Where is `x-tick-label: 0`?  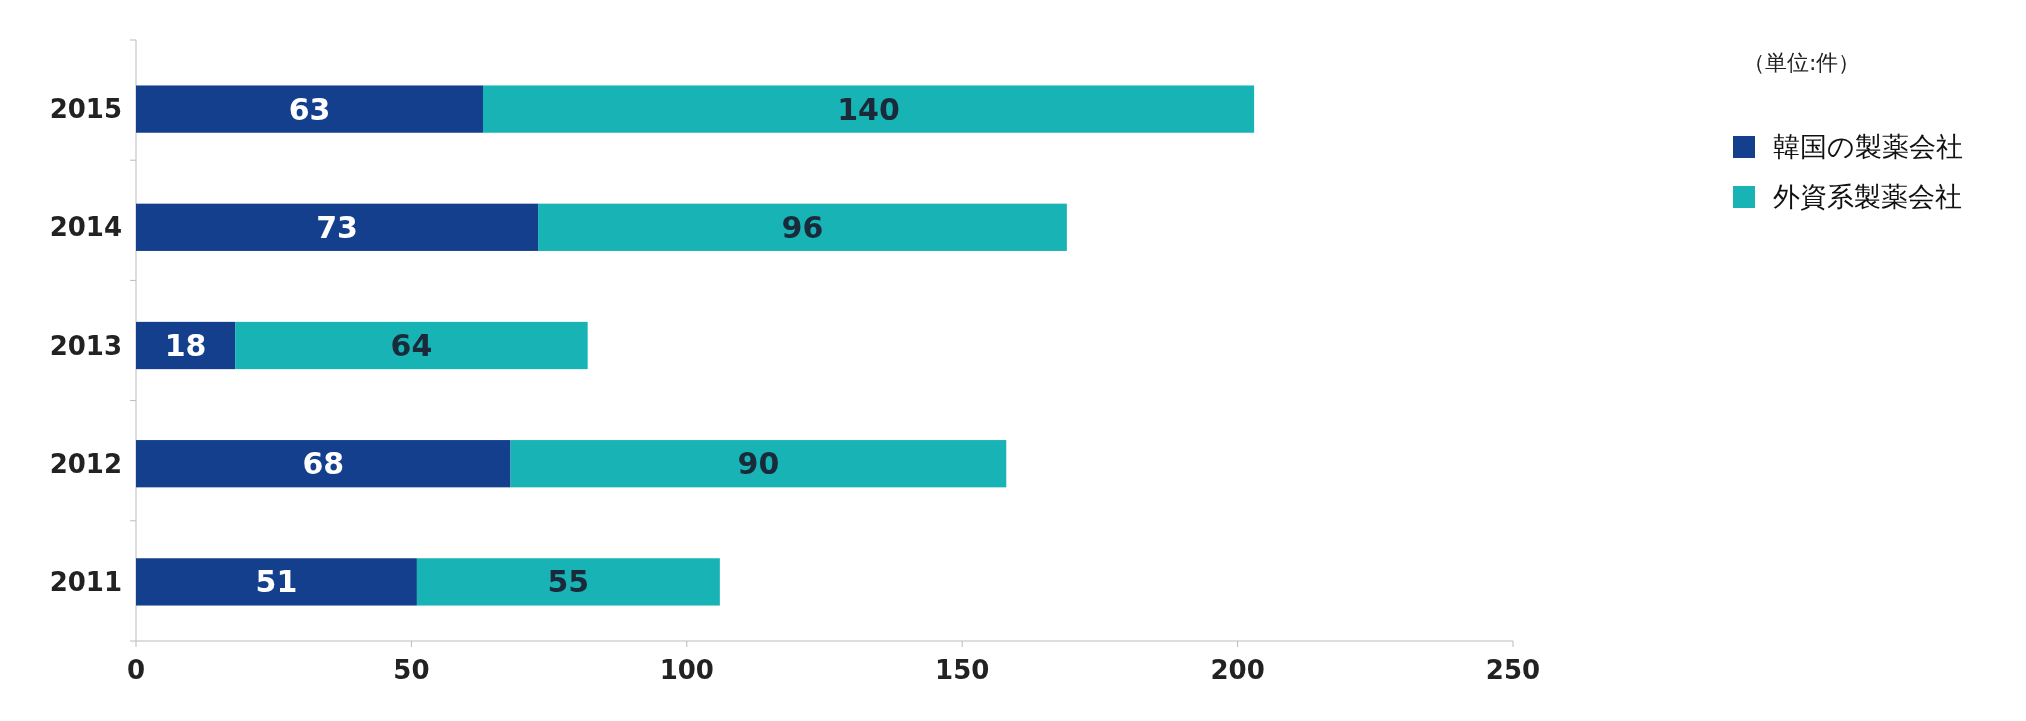 x-tick-label: 0 is located at coordinates (136, 670).